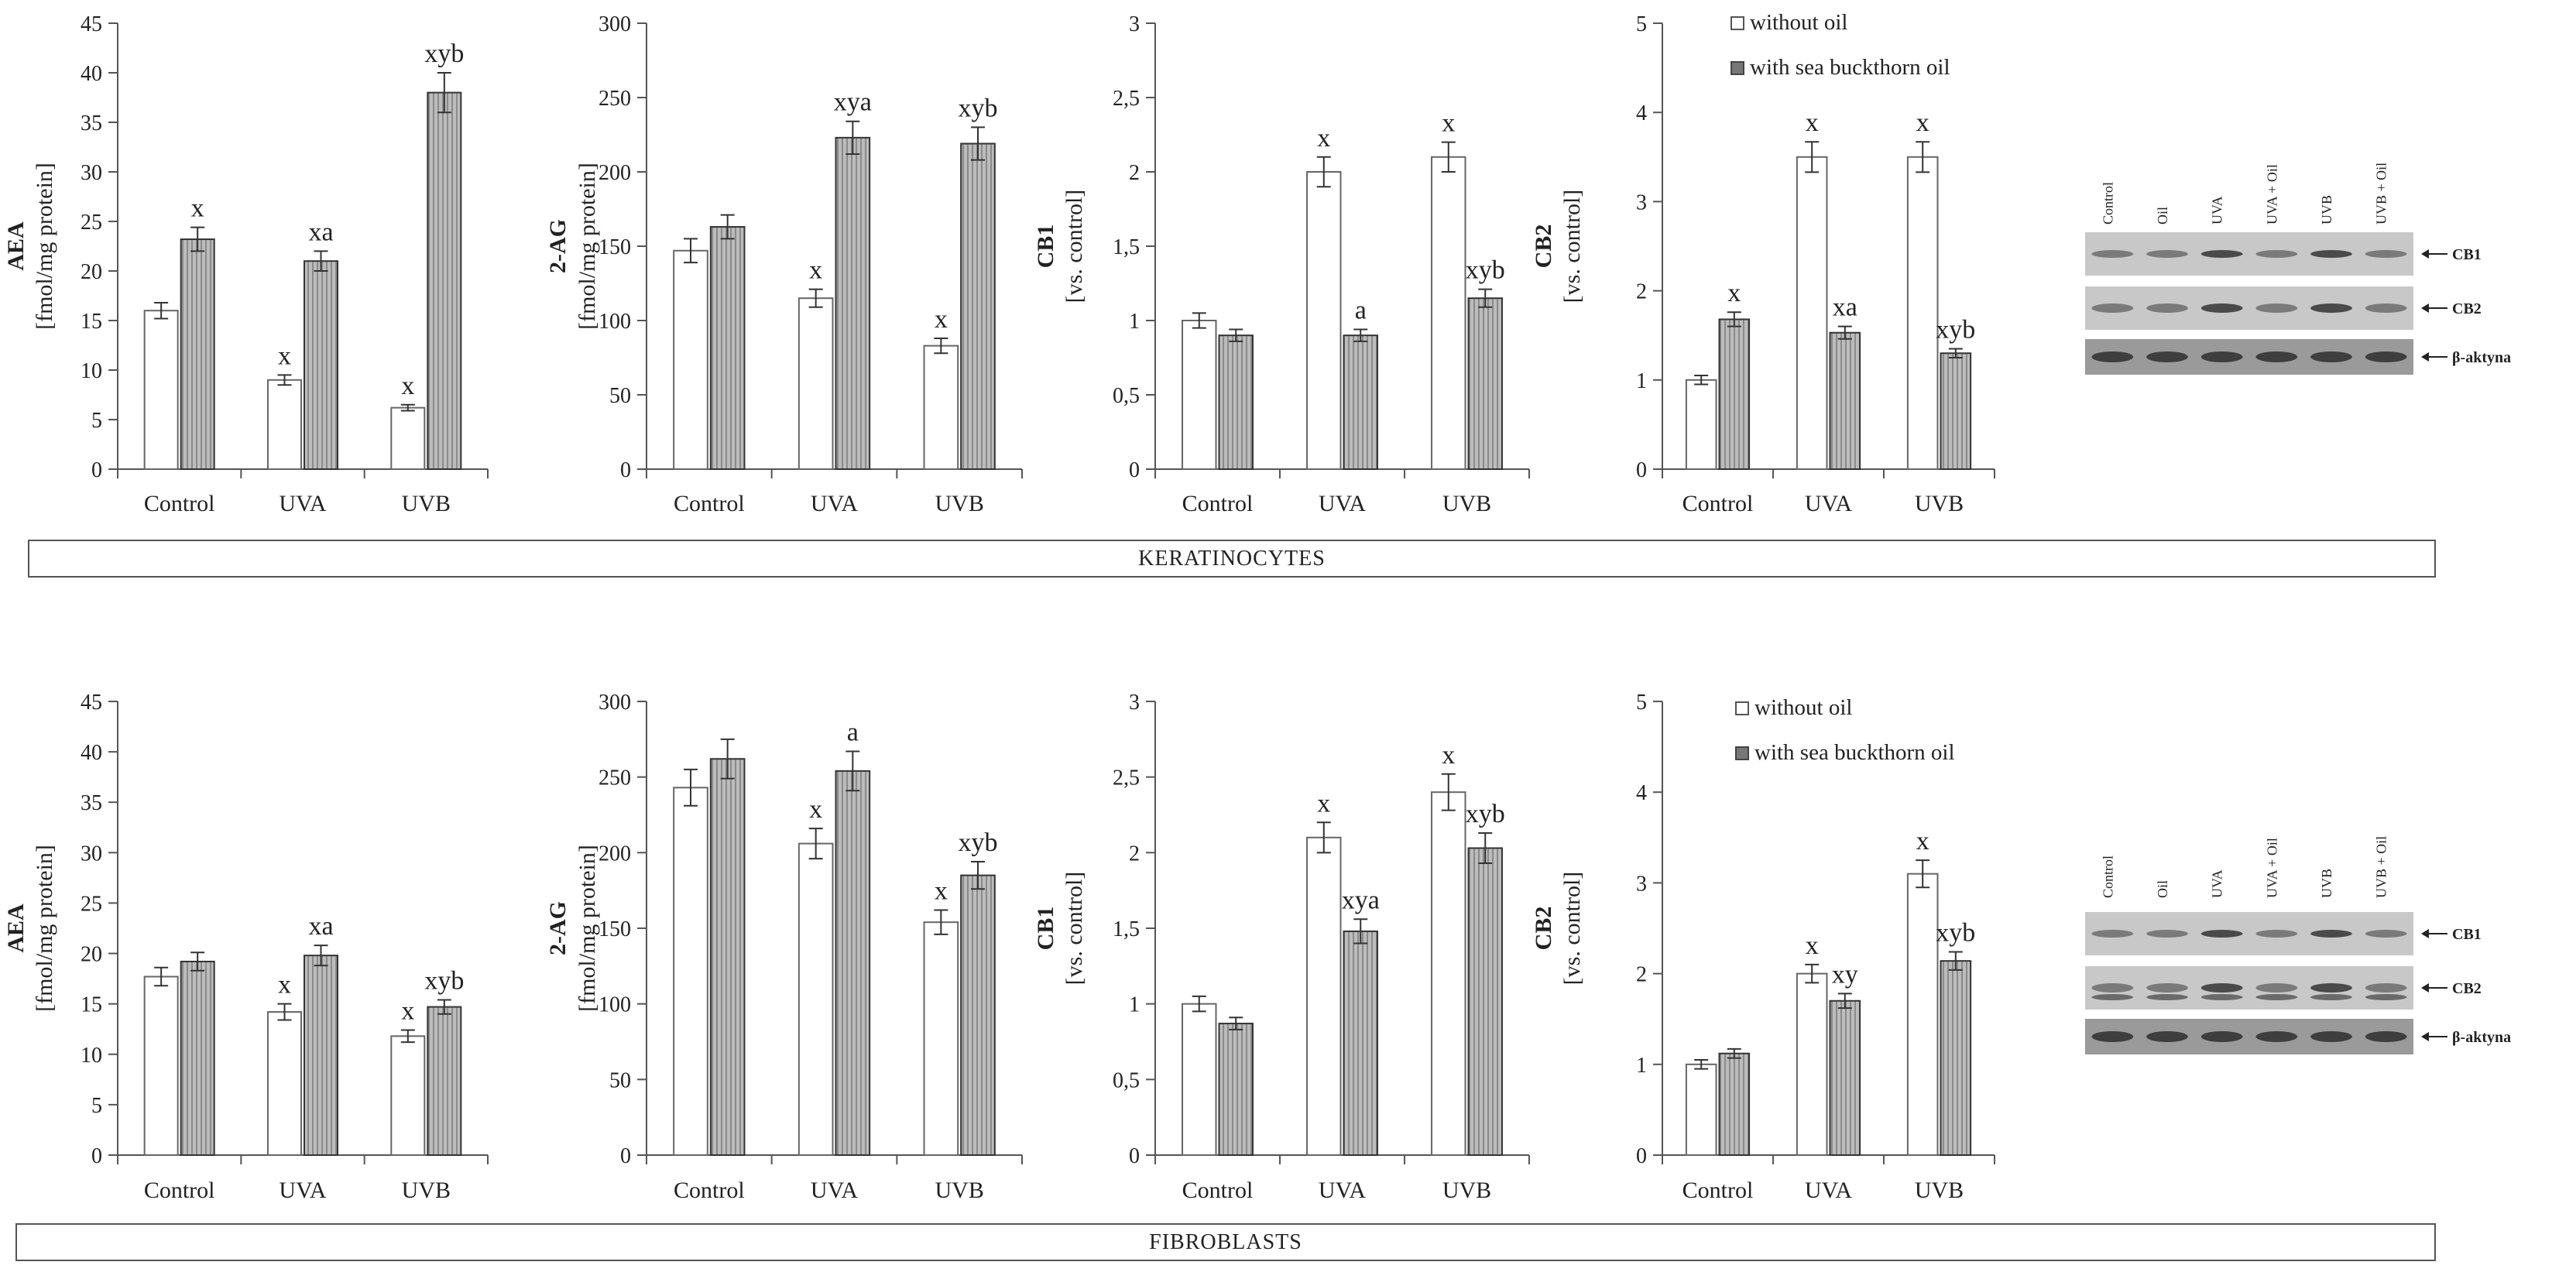  Describe the element at coordinates (91, 904) in the screenshot. I see `chart5-y-tick-label: 25` at that location.